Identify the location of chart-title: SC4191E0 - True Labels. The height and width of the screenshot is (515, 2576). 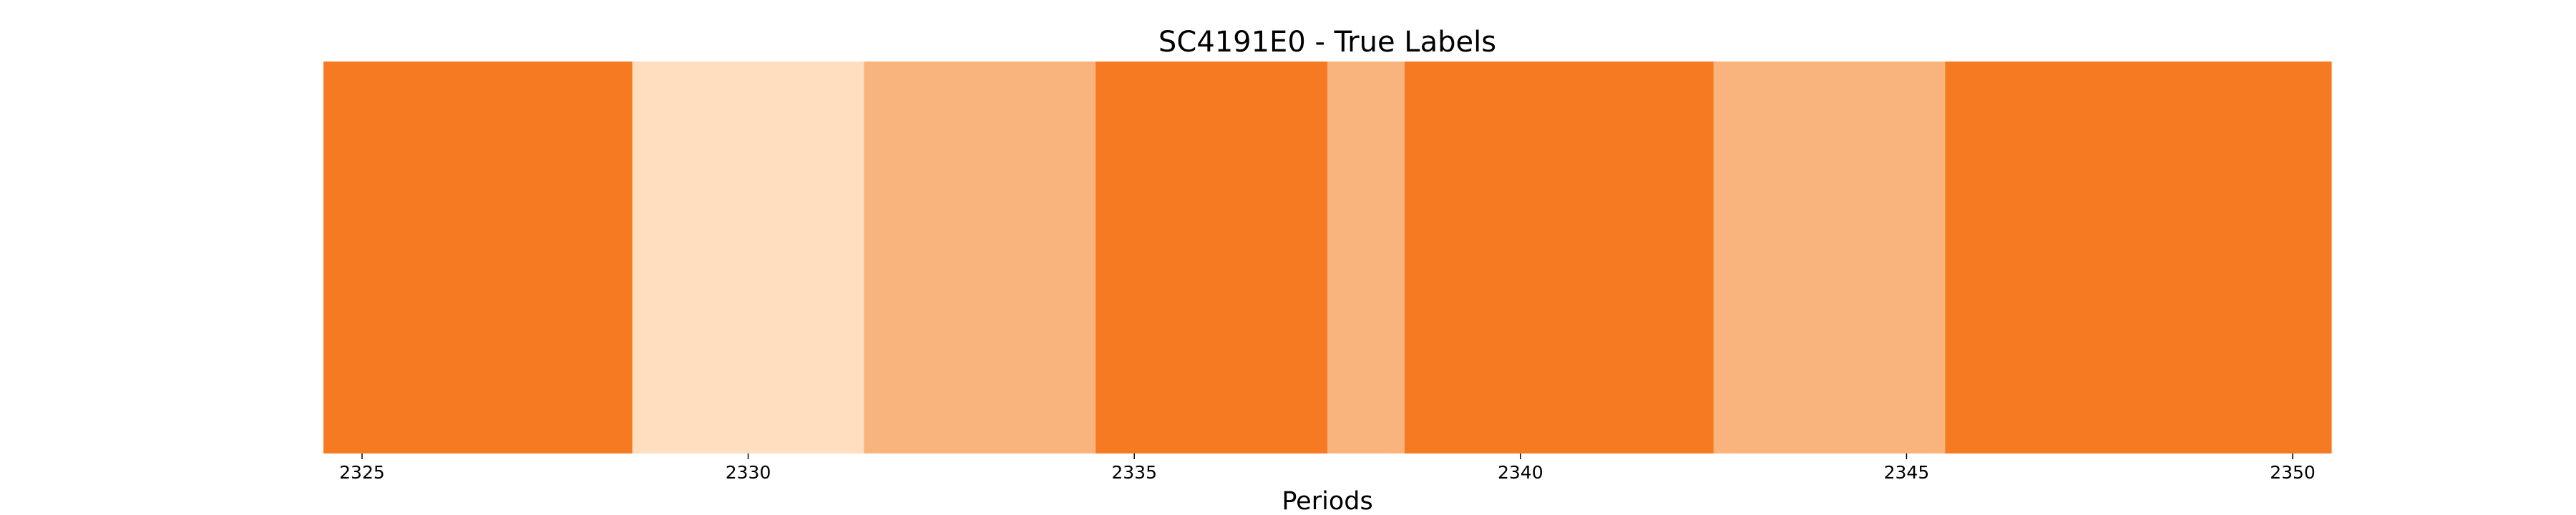
(1327, 42).